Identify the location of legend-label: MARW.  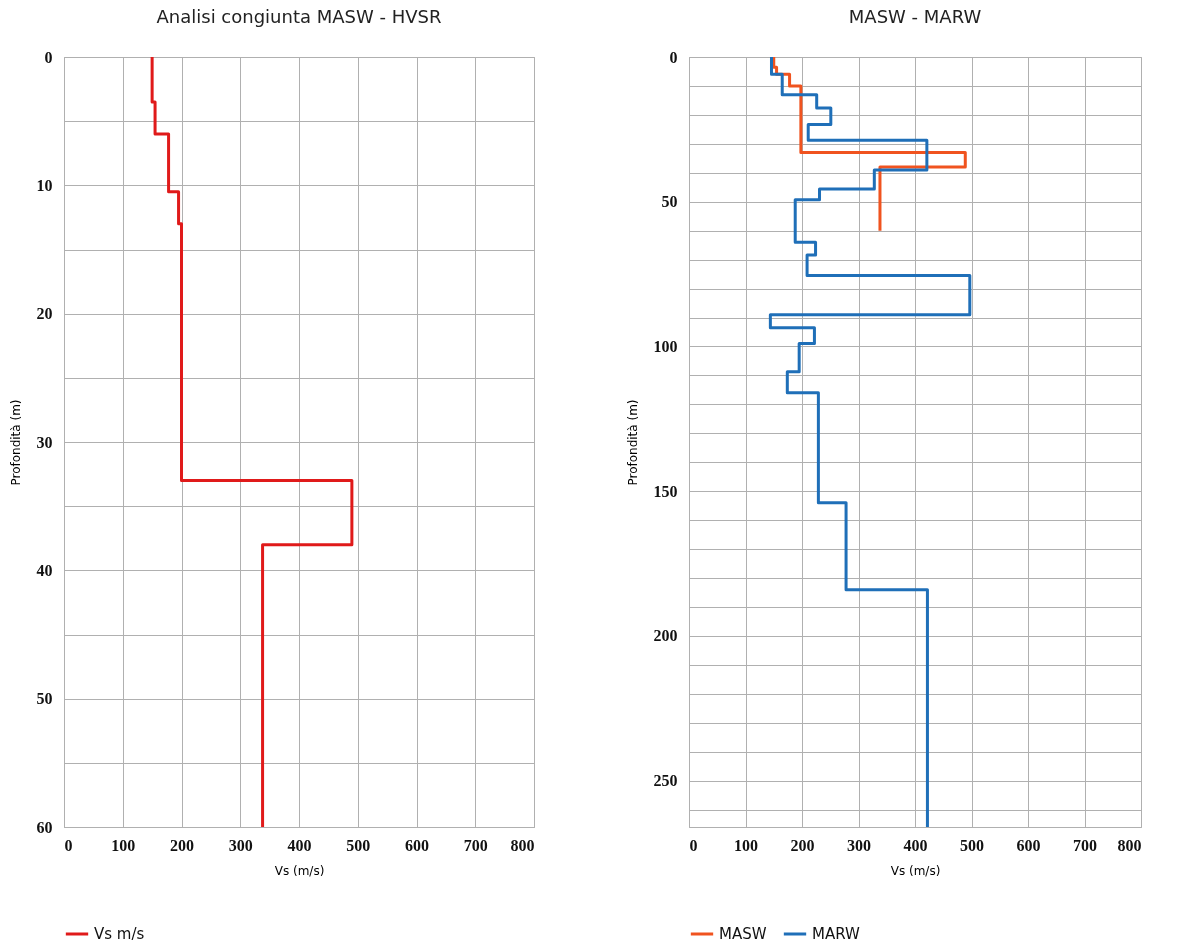
(836, 934).